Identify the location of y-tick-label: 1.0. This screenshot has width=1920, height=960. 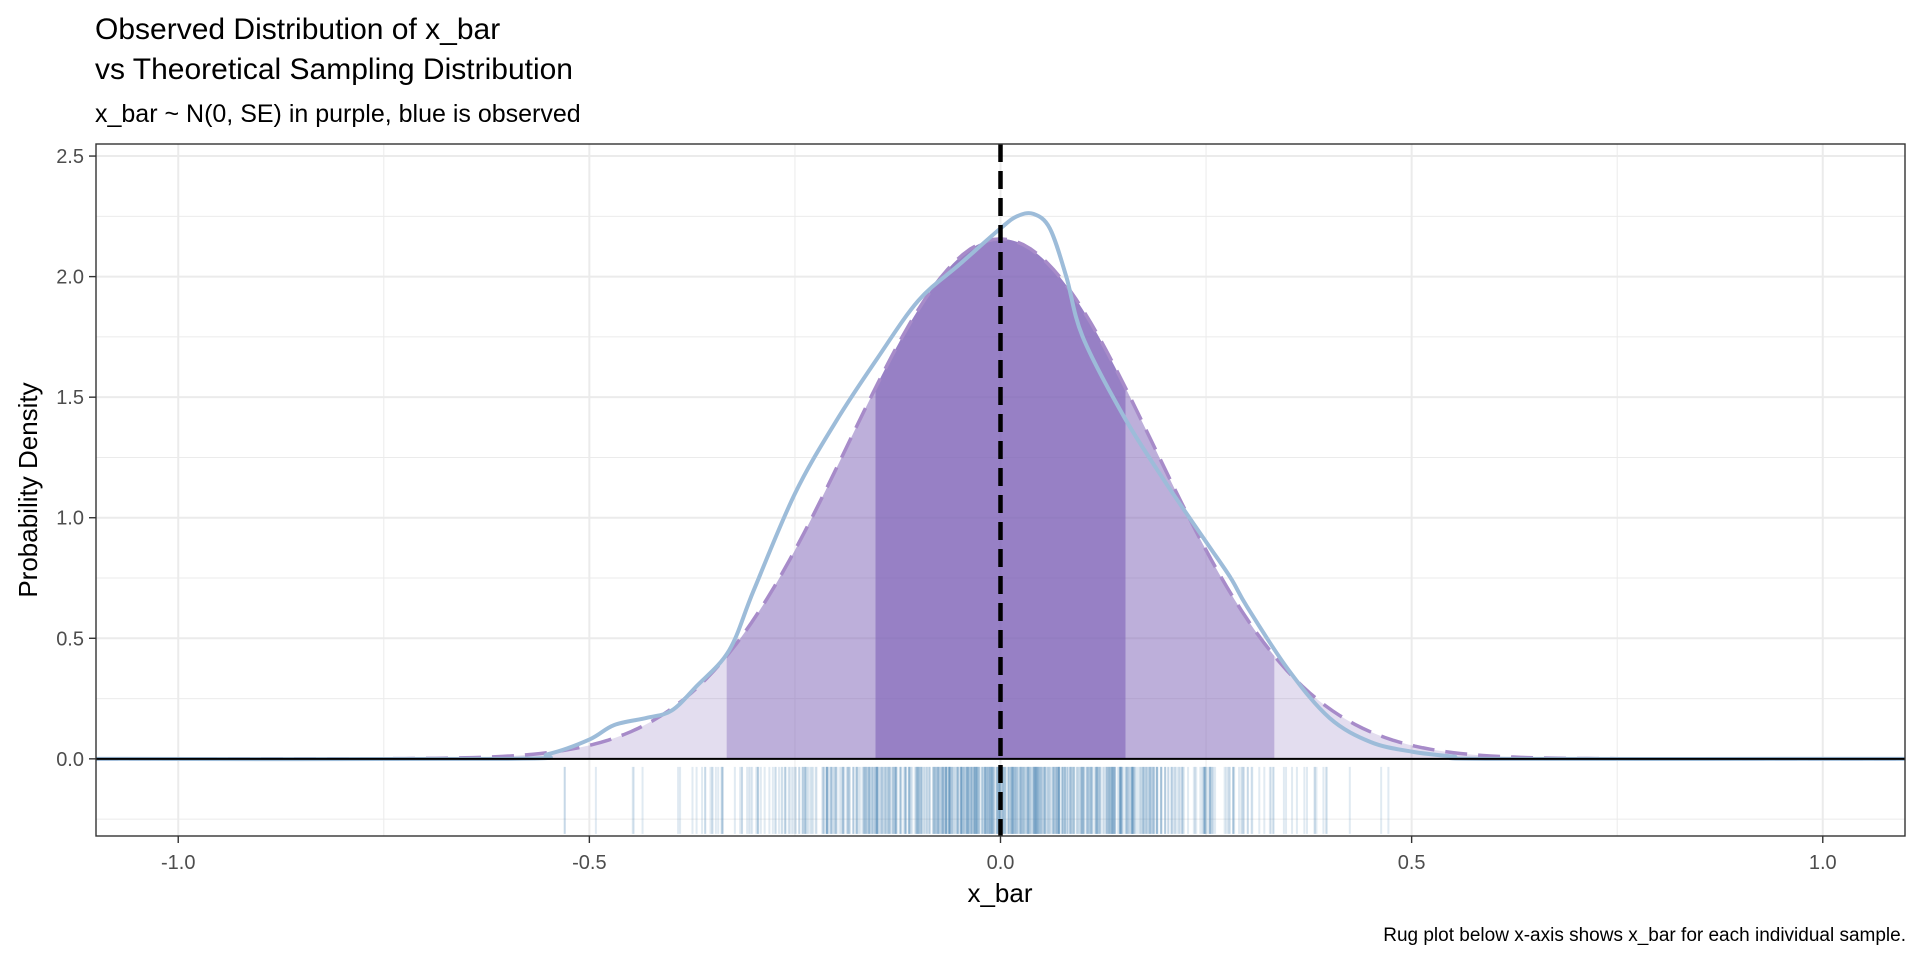
(70, 519).